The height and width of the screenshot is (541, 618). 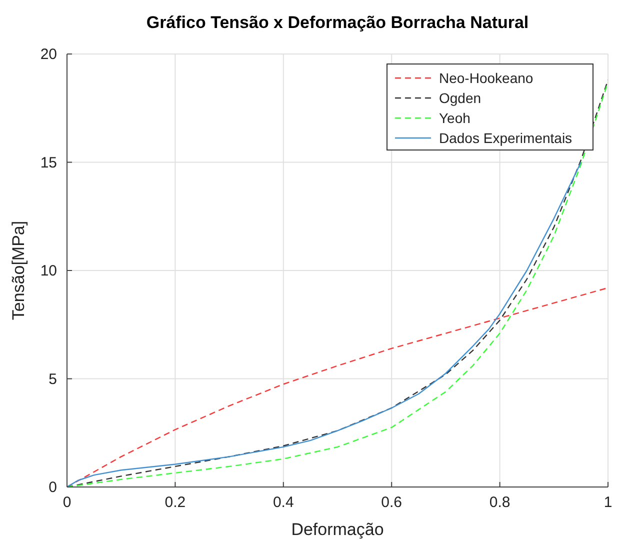 I want to click on y-tick-label: 0, so click(x=52, y=487).